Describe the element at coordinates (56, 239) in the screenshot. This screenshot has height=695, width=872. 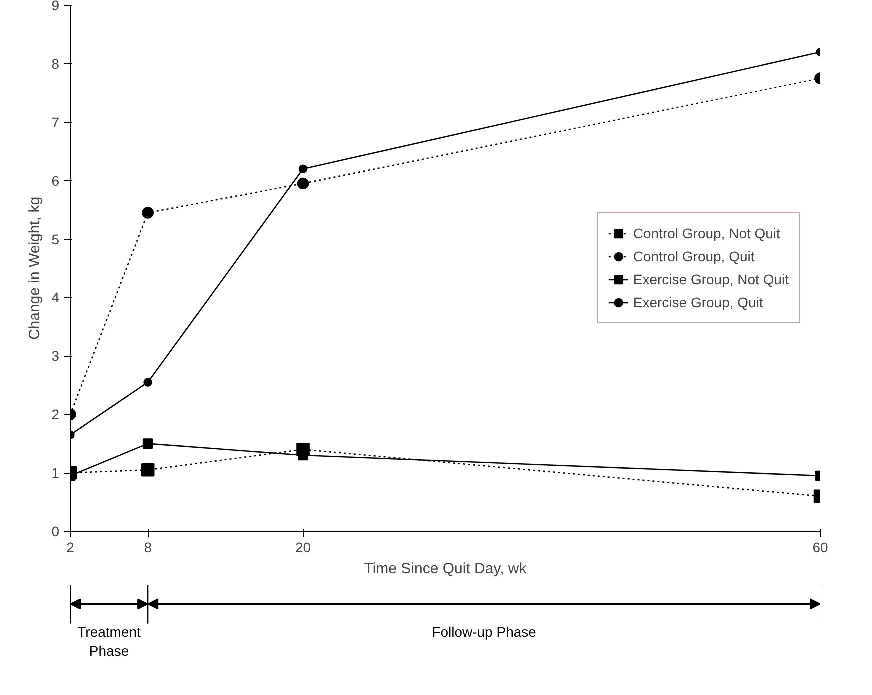
I see `y-tick-label: 5` at that location.